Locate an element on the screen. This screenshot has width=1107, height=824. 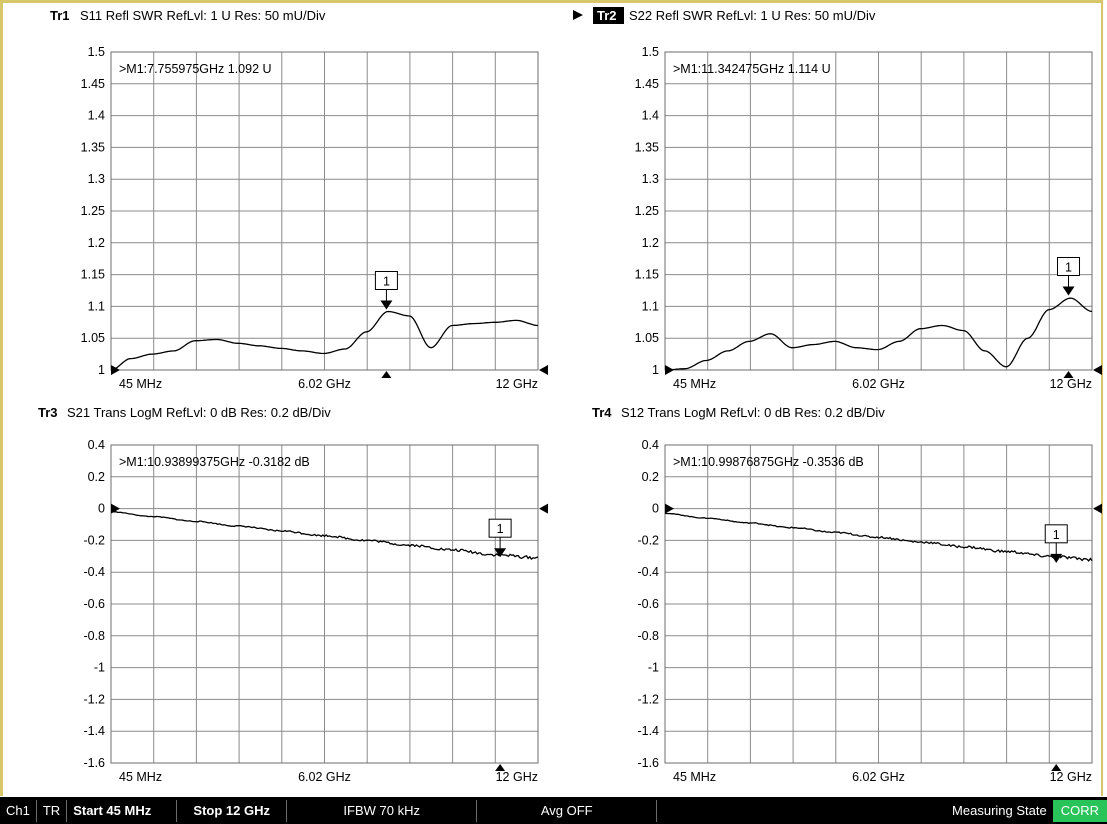
tr1-title: S11 Refl SWR RefLvl: 1 U Res: 50 mU/Div is located at coordinates (203, 15).